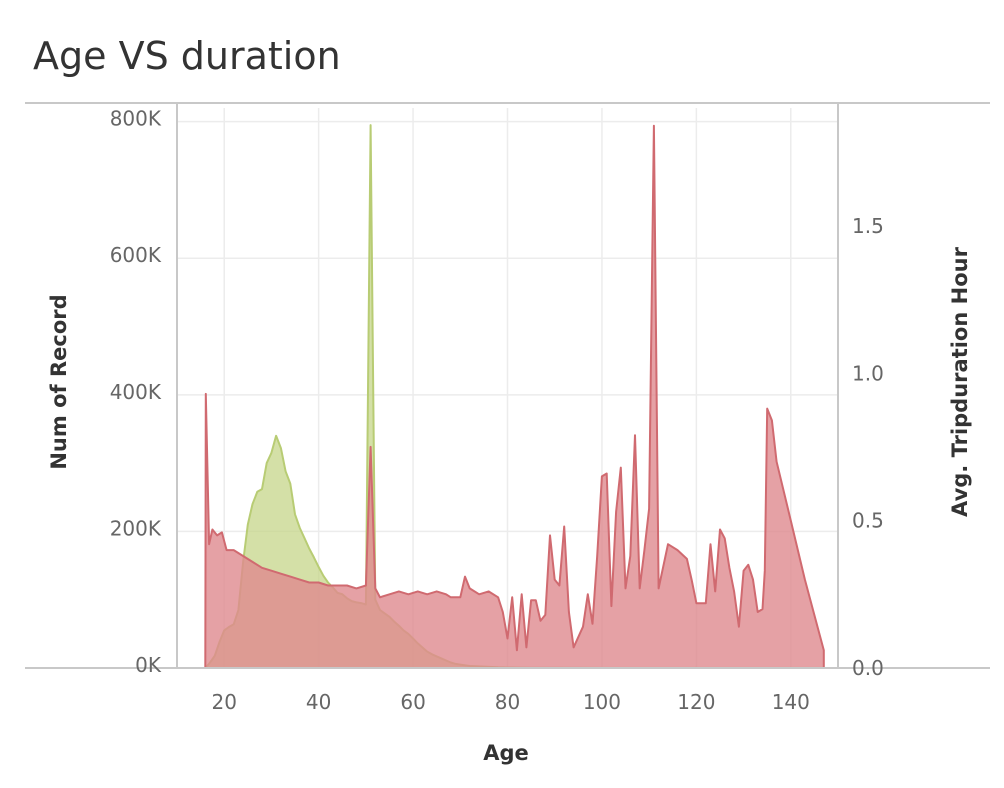 The height and width of the screenshot is (788, 1004). Describe the element at coordinates (148, 665) in the screenshot. I see `y-left-tick-label: 0K` at that location.